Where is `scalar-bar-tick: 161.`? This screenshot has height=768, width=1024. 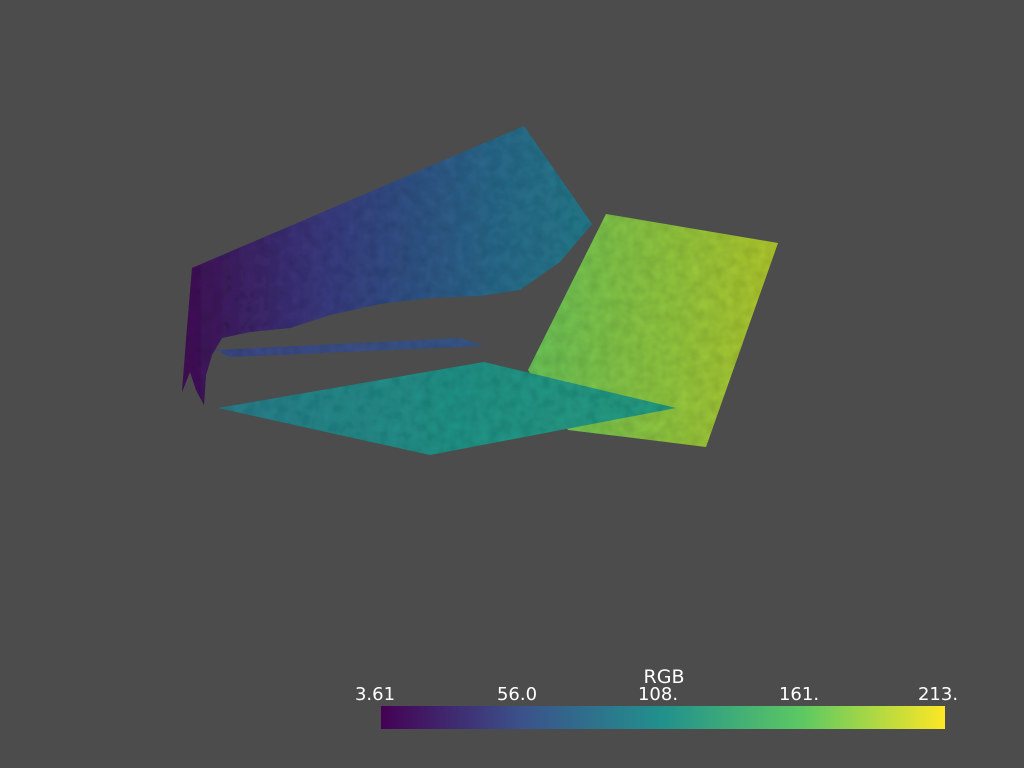 scalar-bar-tick: 161. is located at coordinates (799, 694).